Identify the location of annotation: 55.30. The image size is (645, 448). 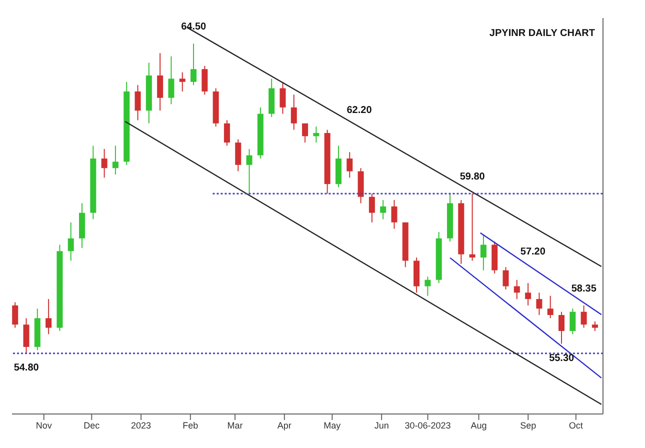
(562, 358).